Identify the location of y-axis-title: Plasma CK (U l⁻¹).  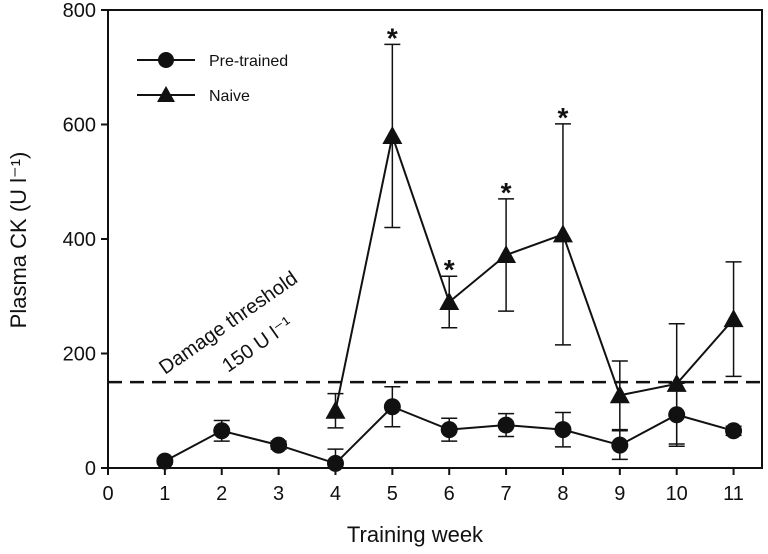
(18, 240).